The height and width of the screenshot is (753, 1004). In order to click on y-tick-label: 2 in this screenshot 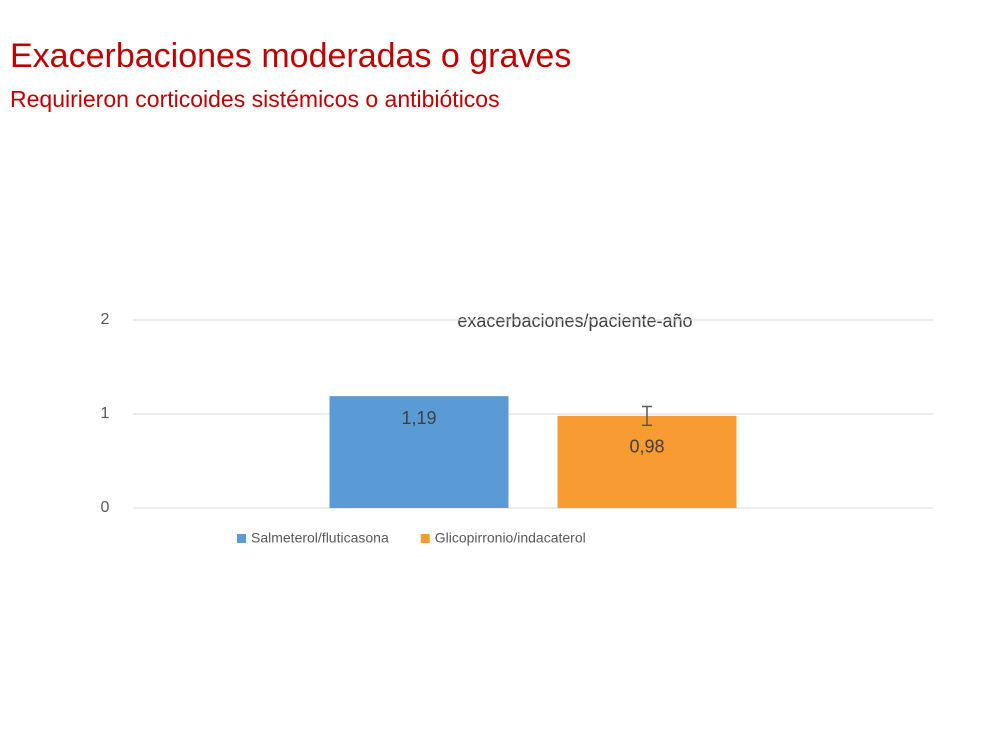, I will do `click(105, 319)`.